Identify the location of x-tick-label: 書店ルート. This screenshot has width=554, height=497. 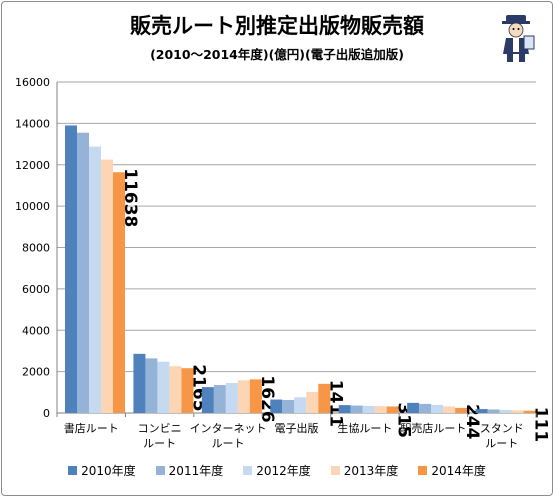
(91, 428).